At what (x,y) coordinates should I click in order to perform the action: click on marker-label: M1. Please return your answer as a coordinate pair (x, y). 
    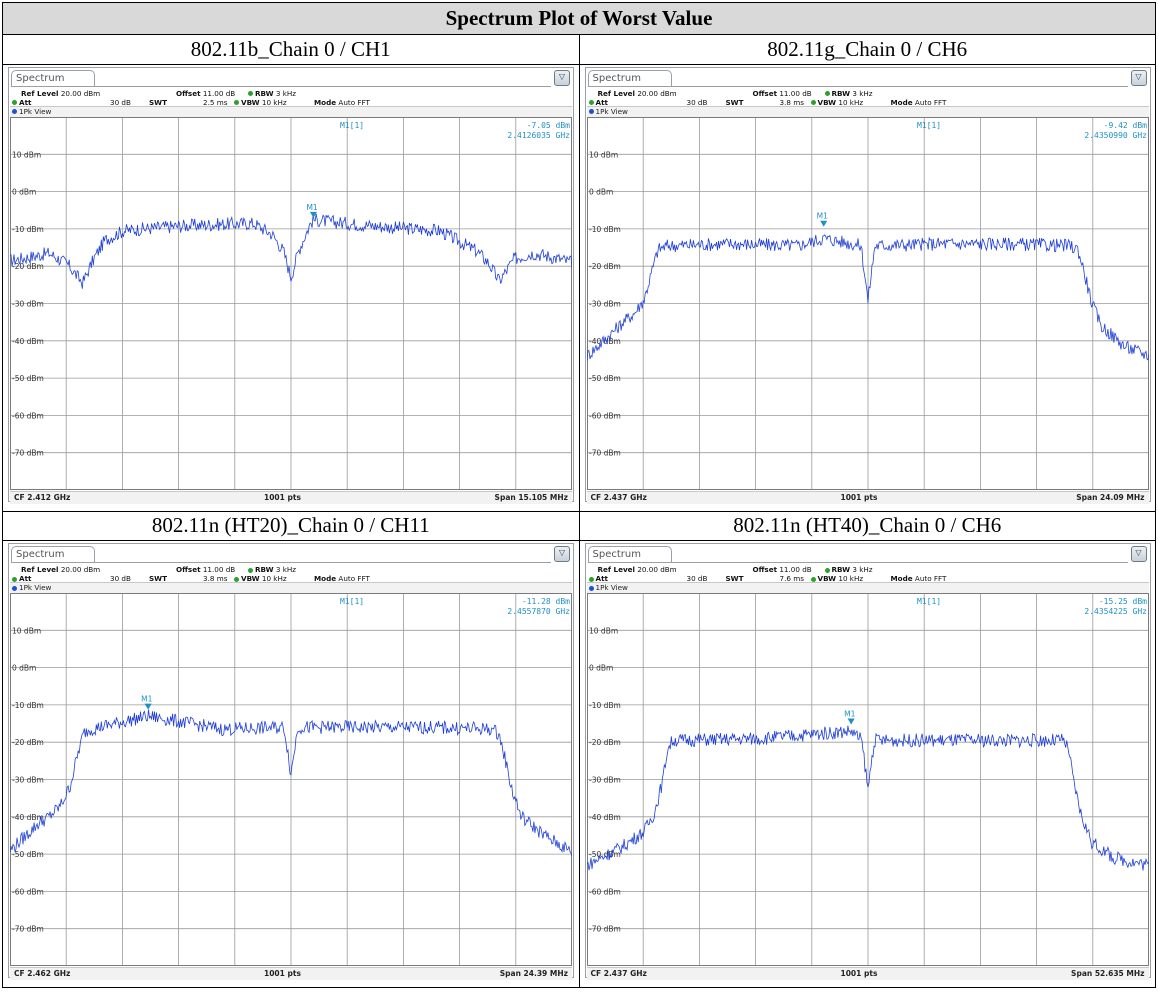
    Looking at the image, I should click on (146, 699).